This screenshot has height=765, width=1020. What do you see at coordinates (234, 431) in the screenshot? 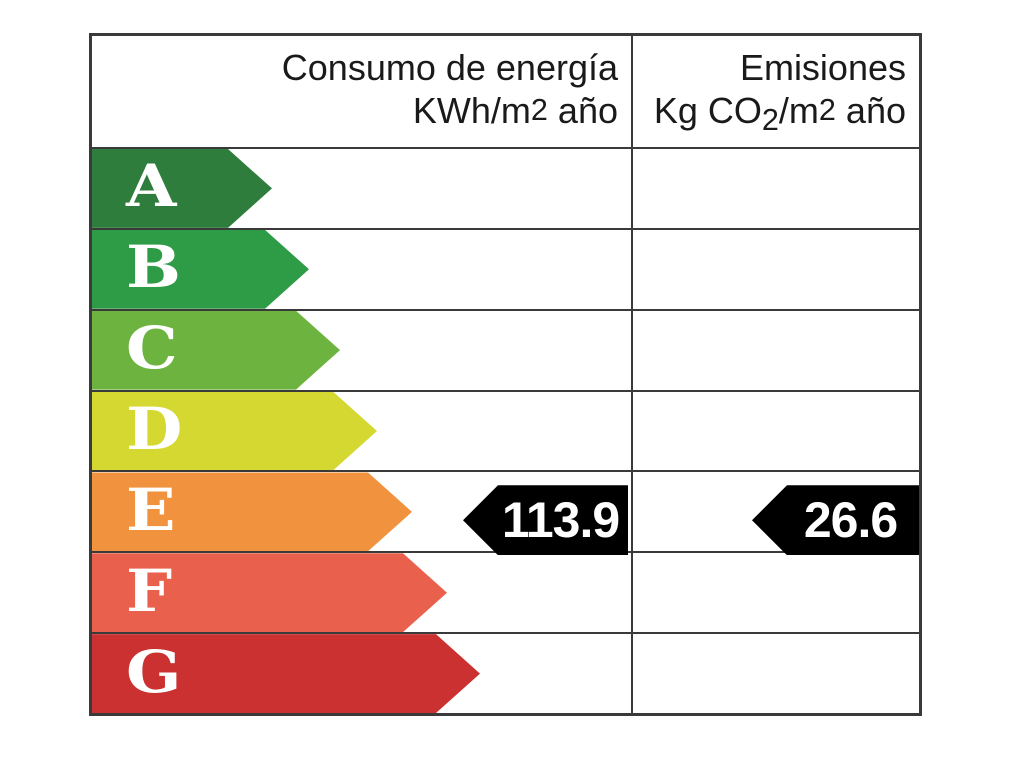
I see `grade-arrow-d: D` at bounding box center [234, 431].